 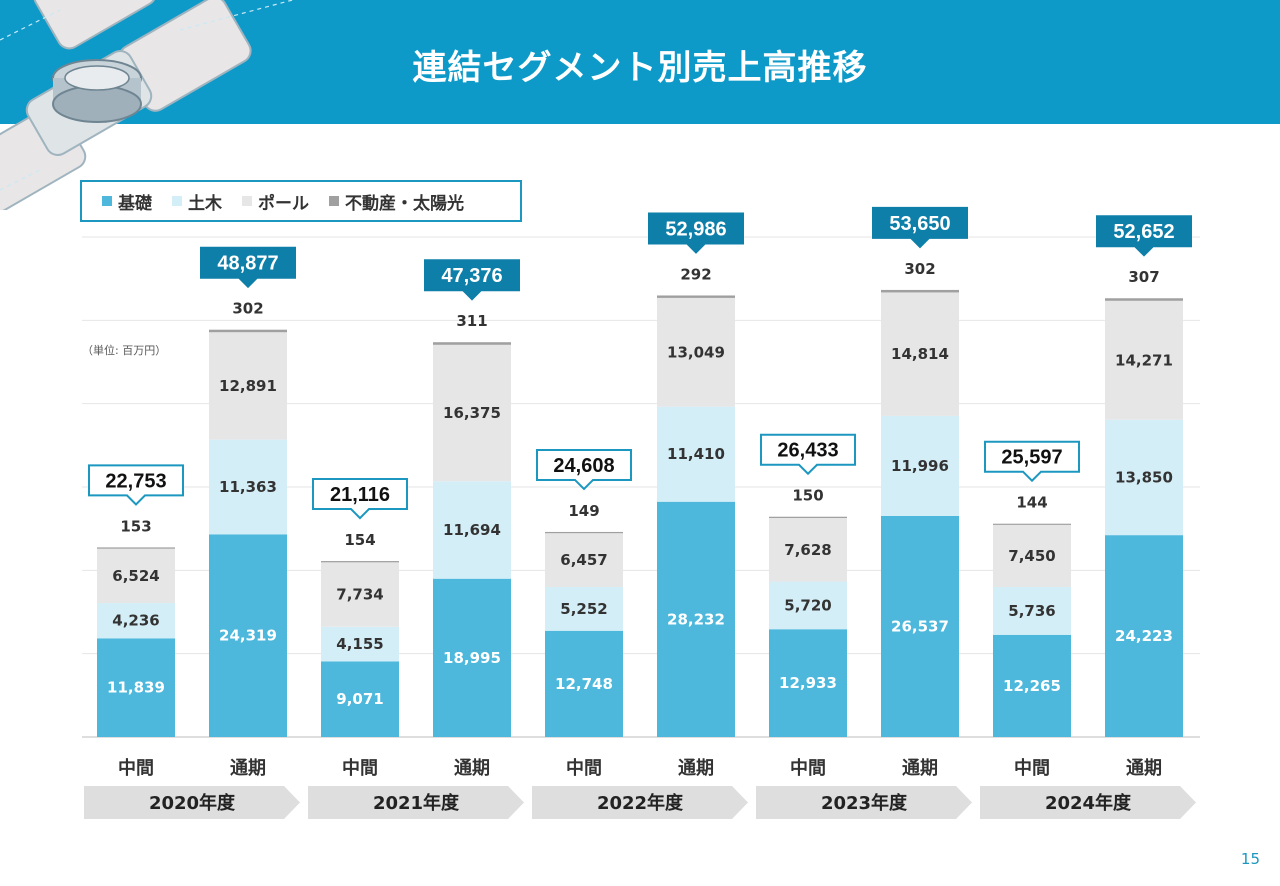 What do you see at coordinates (472, 413) in the screenshot?
I see `data-label: 16,375` at bounding box center [472, 413].